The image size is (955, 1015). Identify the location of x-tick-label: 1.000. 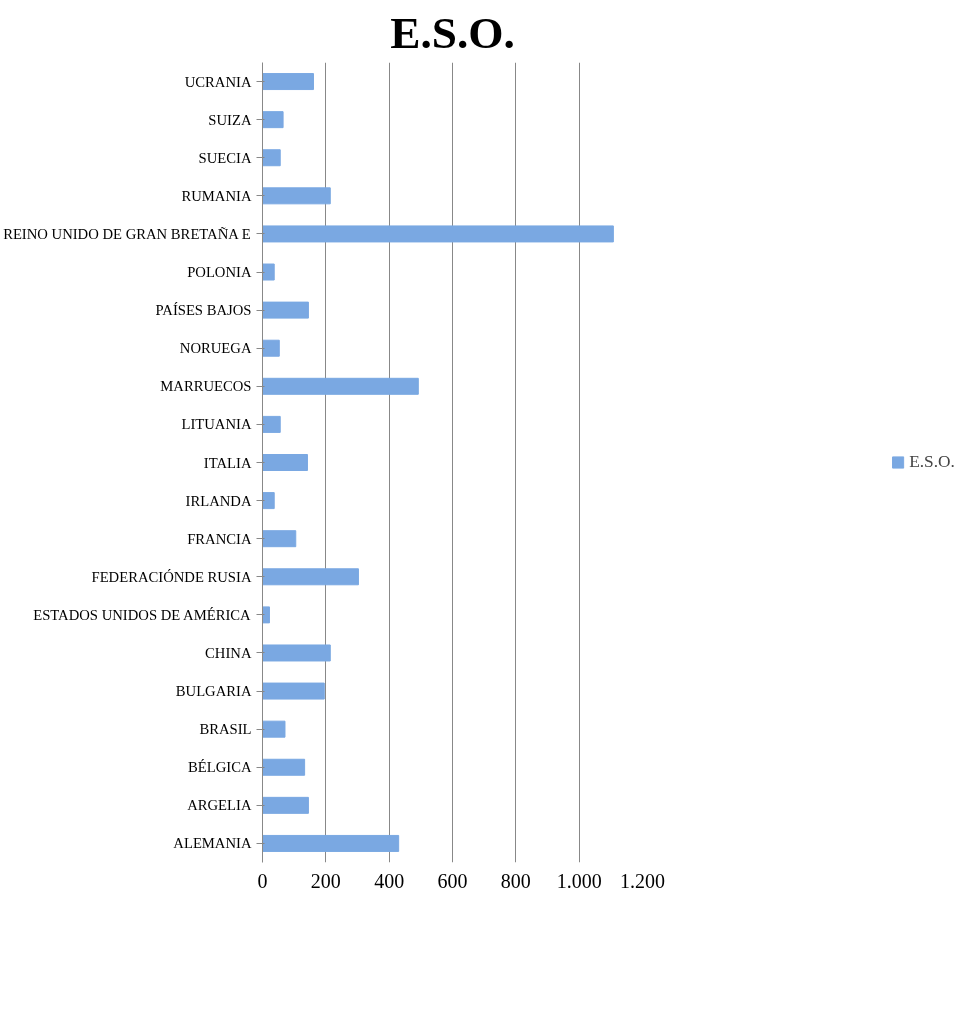
(579, 880).